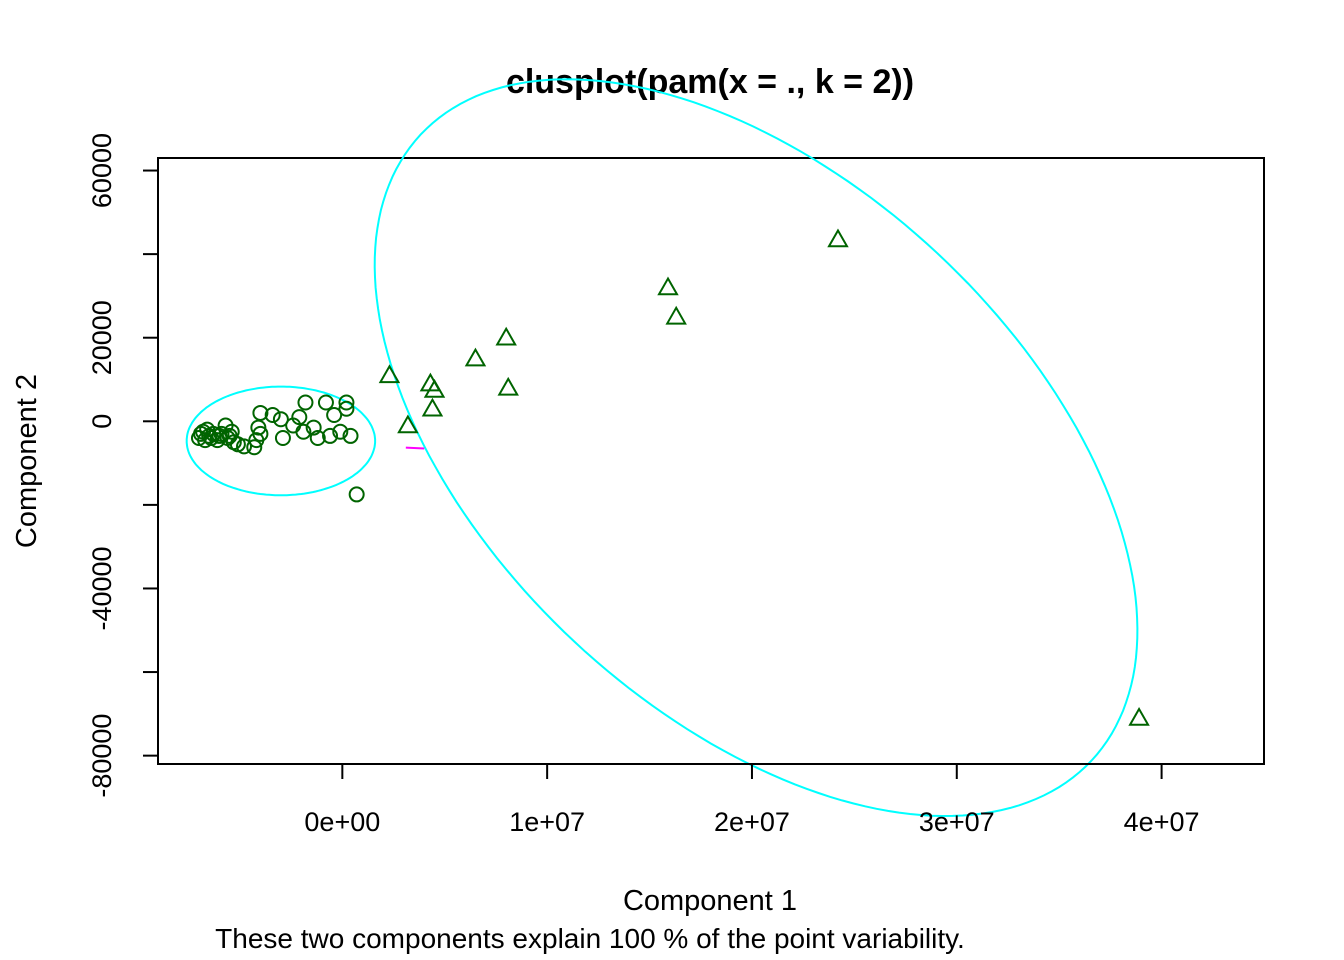 The width and height of the screenshot is (1344, 960). What do you see at coordinates (752, 800) in the screenshot?
I see `x-axis: 0e+00 1e+07 2e+07 3e+07 4e+07` at bounding box center [752, 800].